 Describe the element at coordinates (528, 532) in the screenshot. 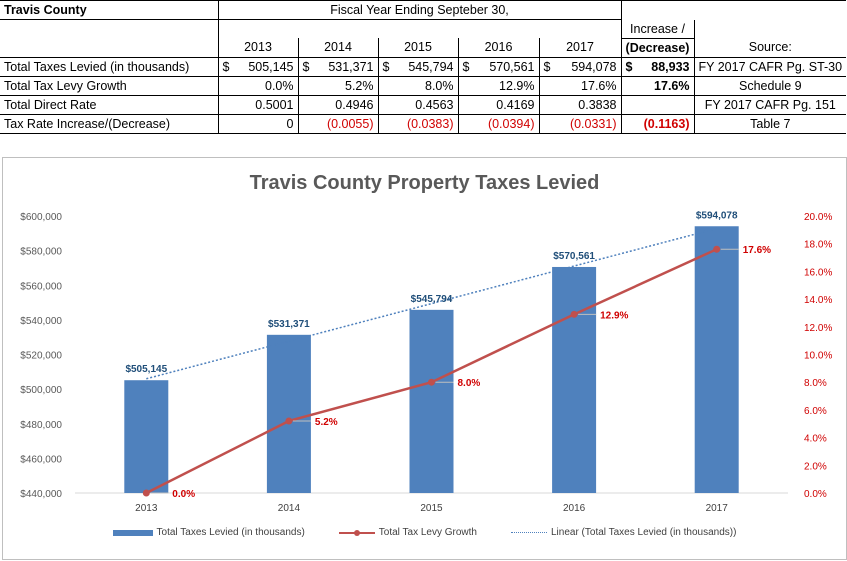

I see `legend-swatch-trend` at that location.